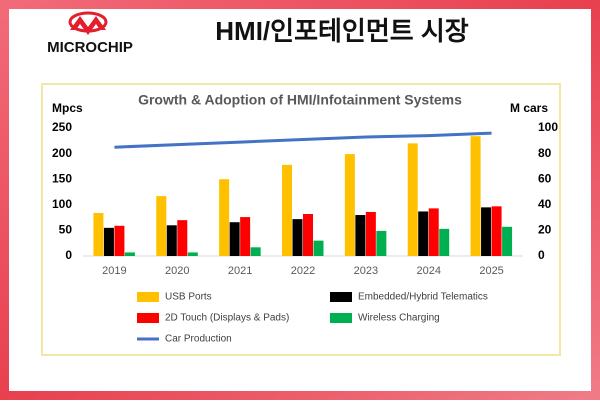  Describe the element at coordinates (423, 297) in the screenshot. I see `legend-label: Embedded/Hybrid Telematics` at that location.